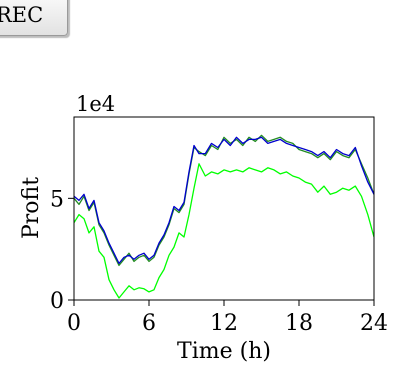  I want to click on x-tick-label: 6, so click(149, 323).